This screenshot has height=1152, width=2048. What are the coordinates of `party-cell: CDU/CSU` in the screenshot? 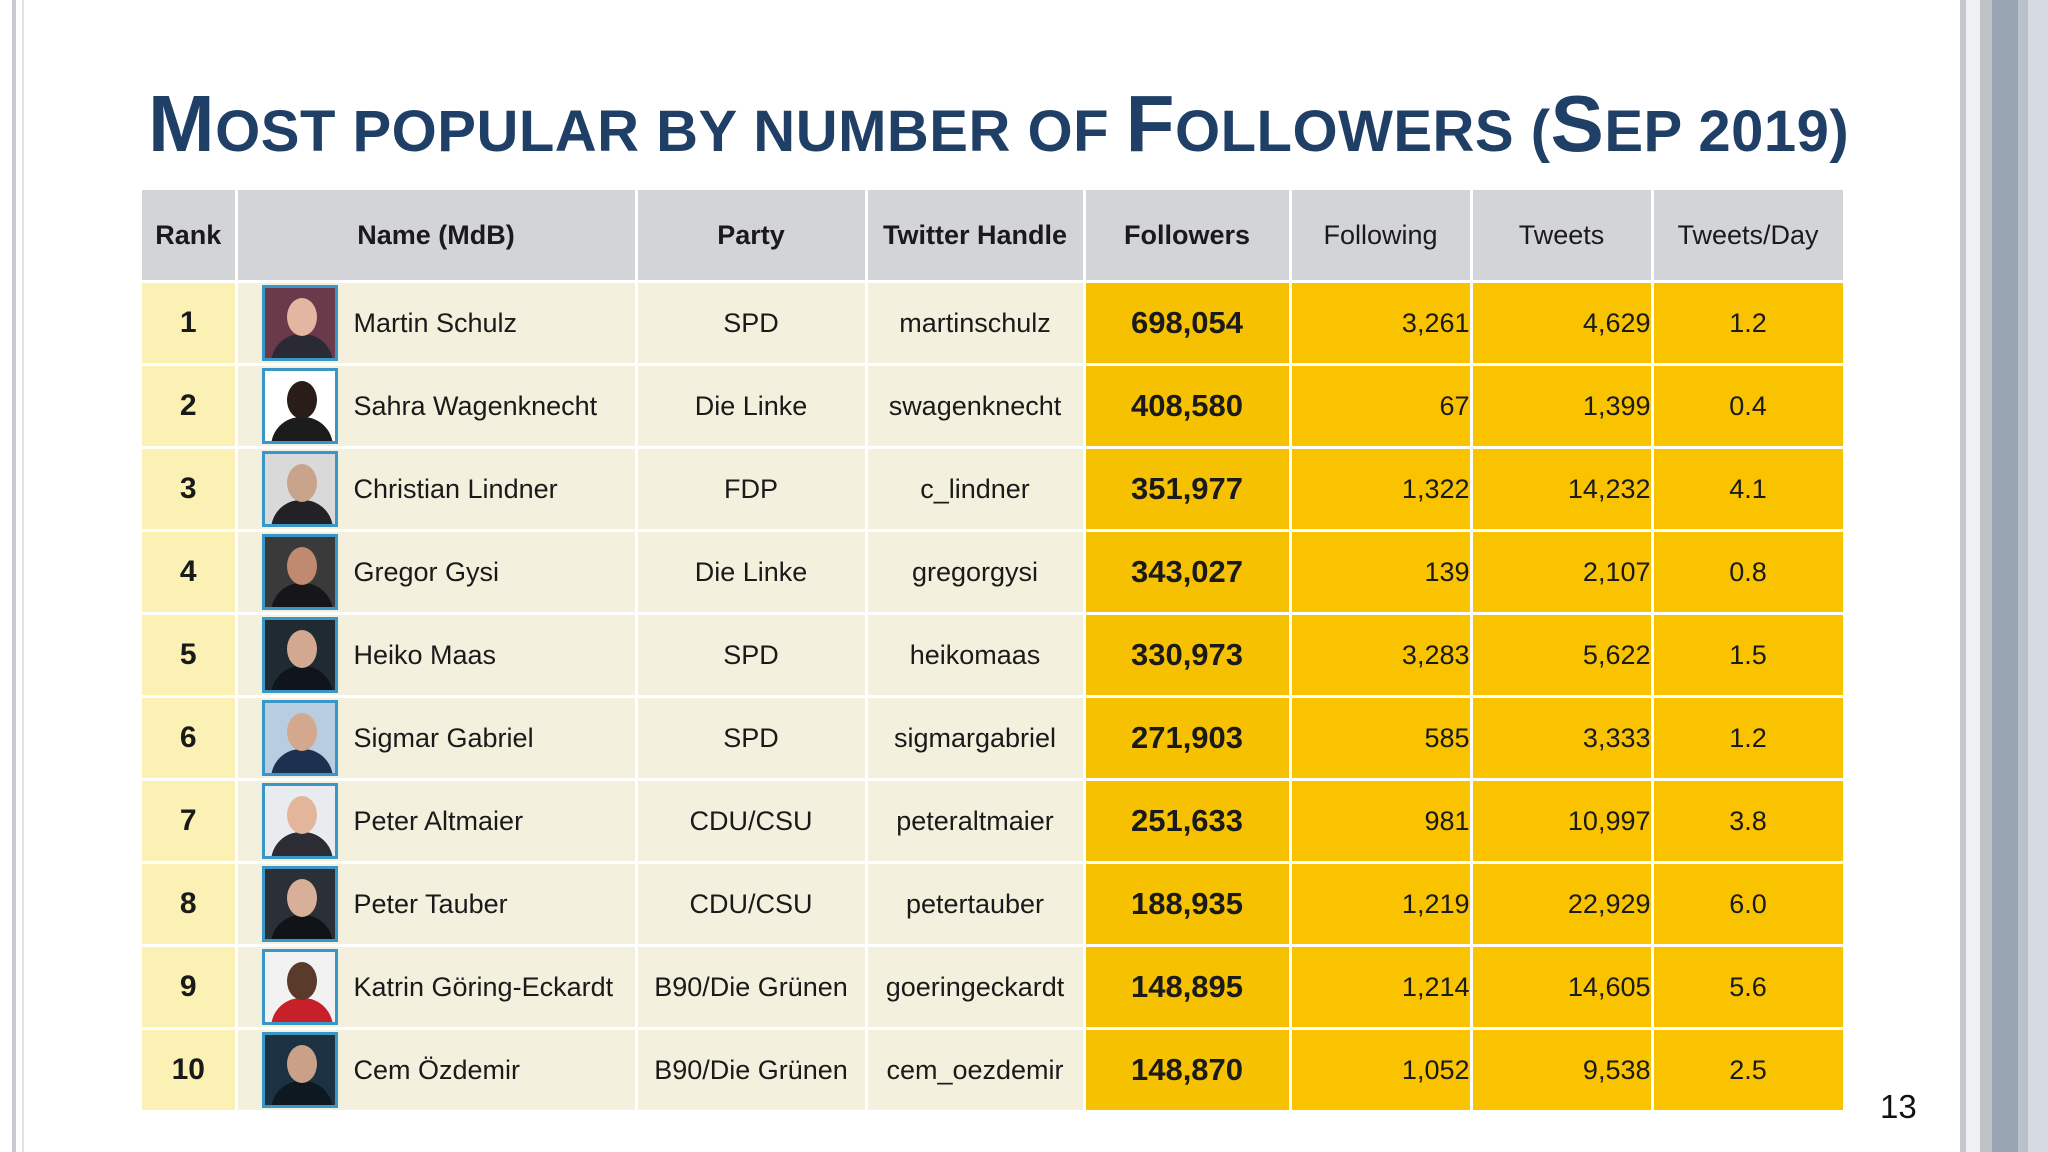 It's located at (752, 904).